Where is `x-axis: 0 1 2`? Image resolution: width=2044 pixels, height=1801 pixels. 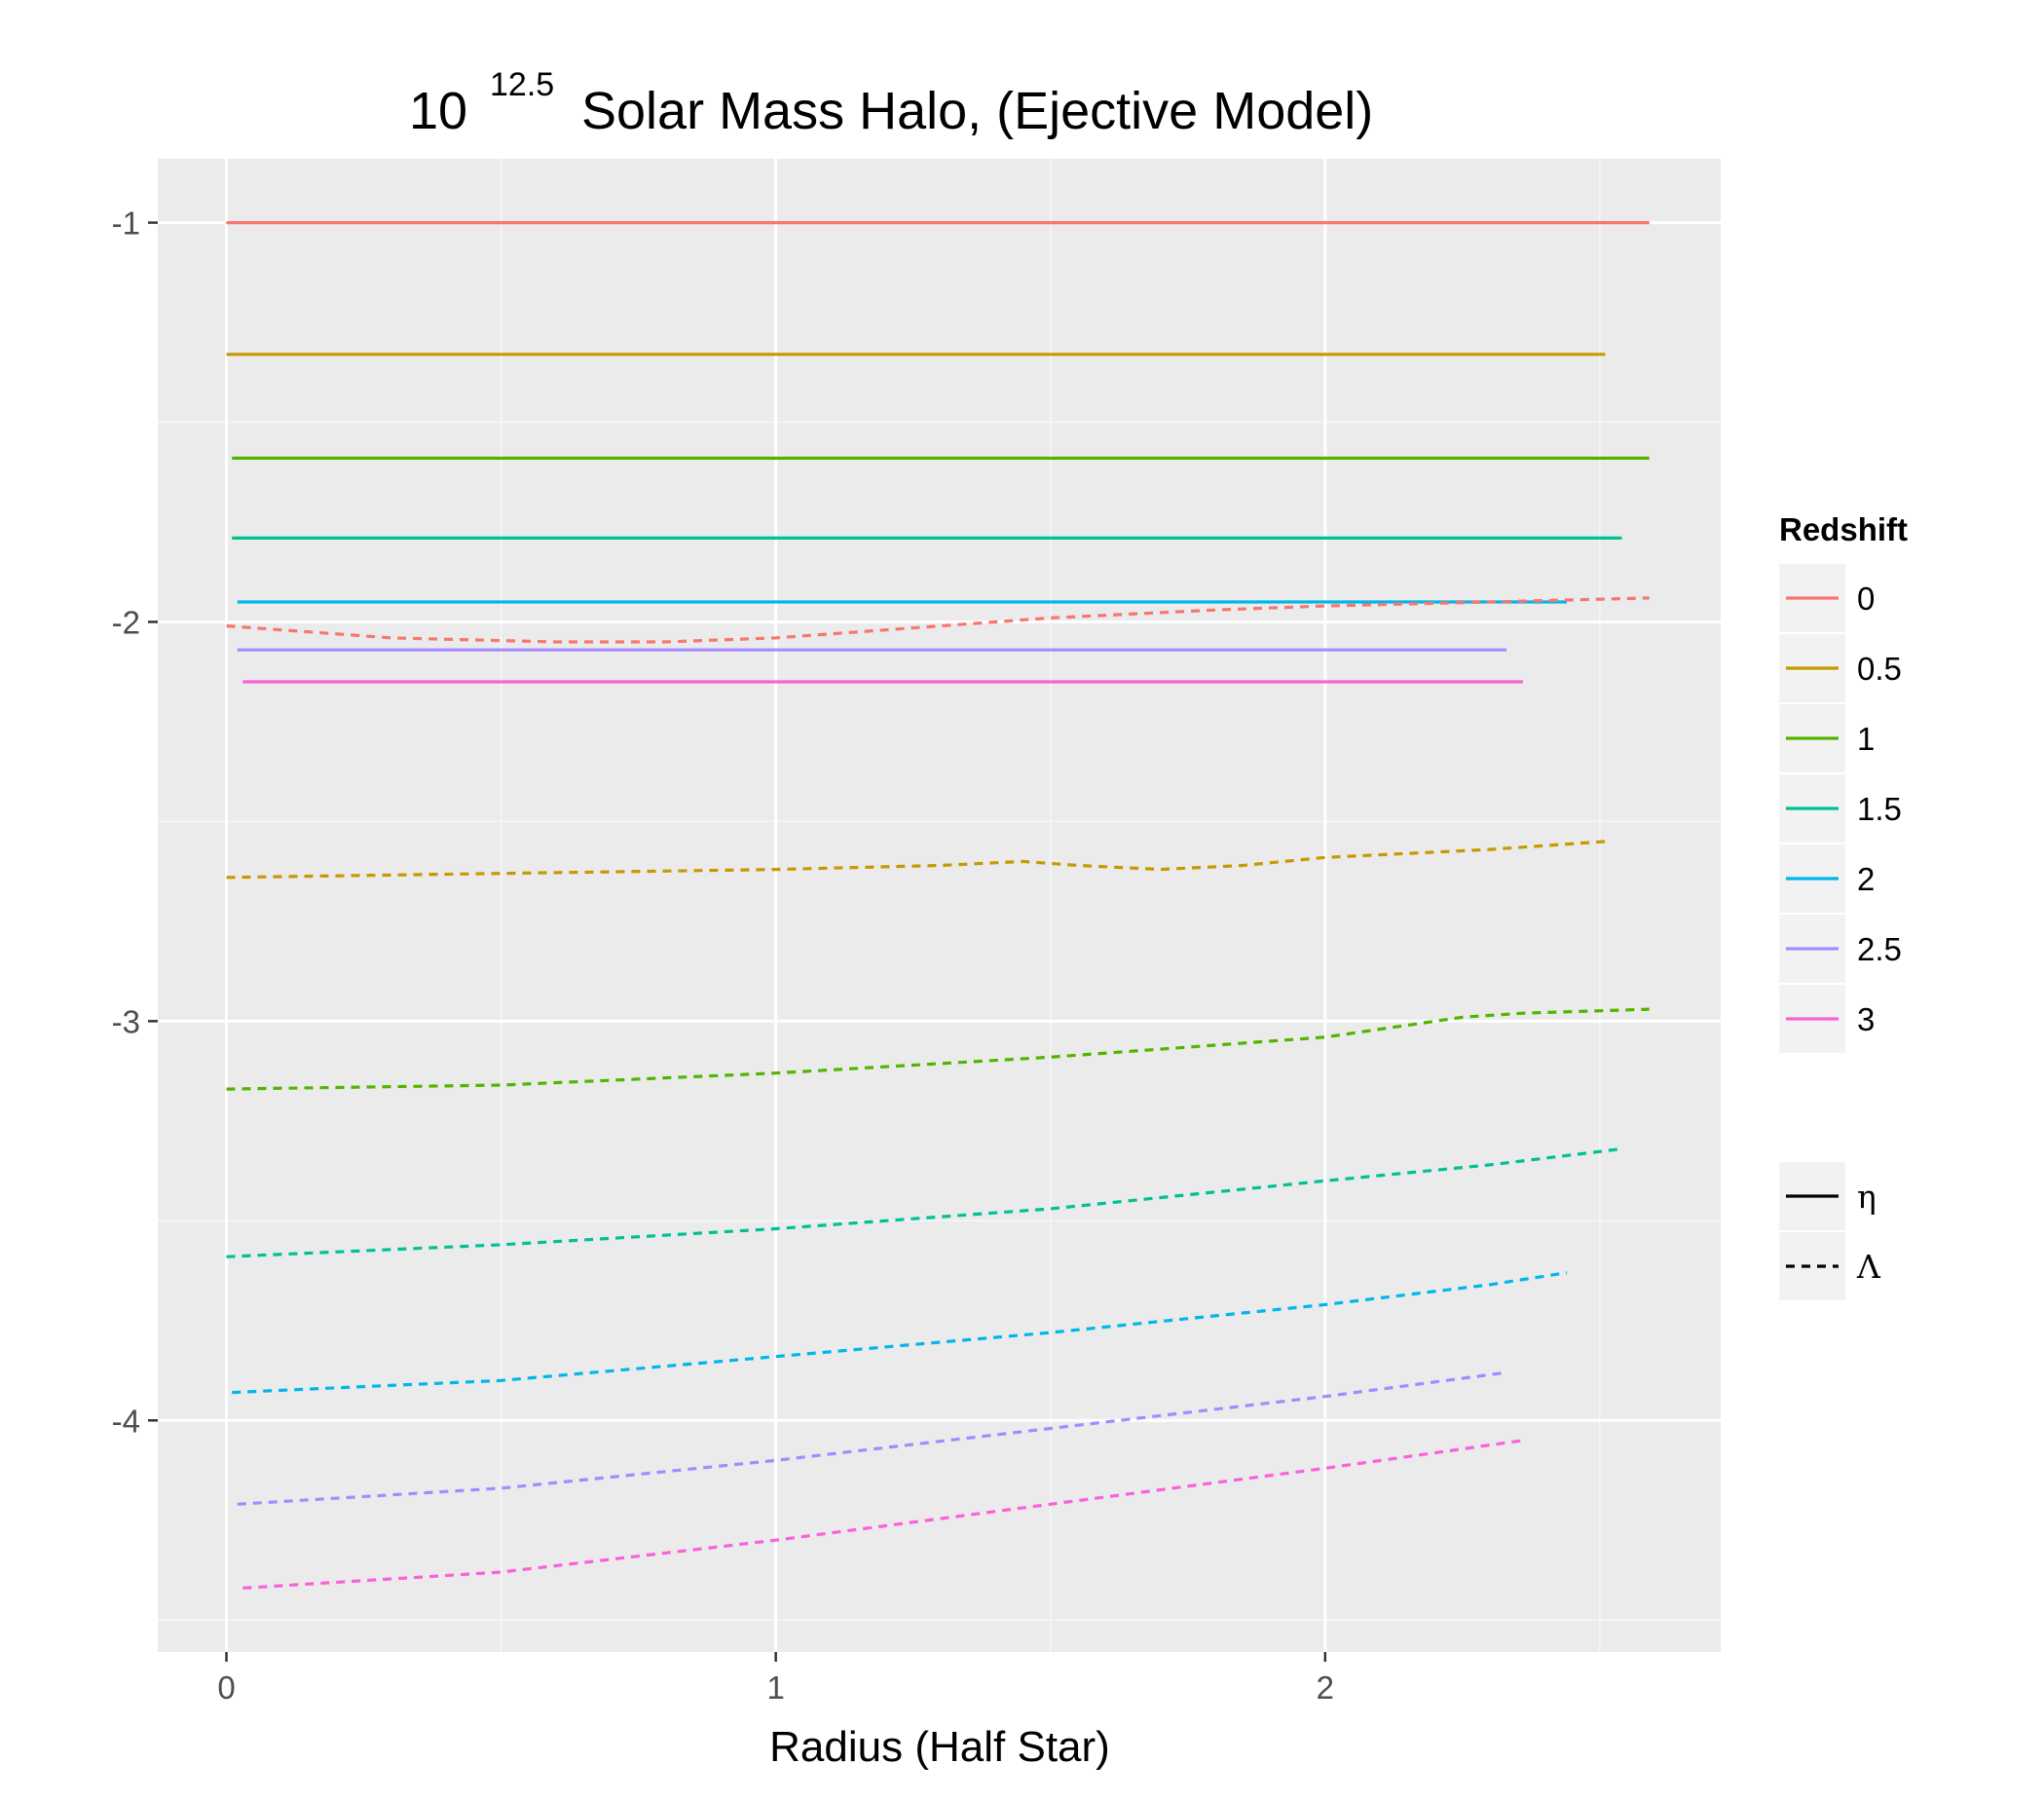 x-axis: 0 1 2 is located at coordinates (775, 1679).